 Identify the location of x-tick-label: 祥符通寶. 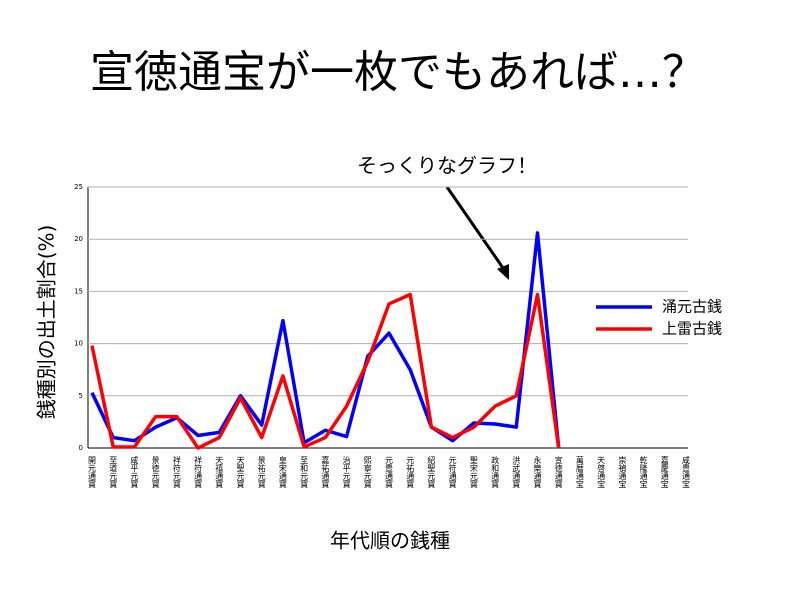
(198, 472).